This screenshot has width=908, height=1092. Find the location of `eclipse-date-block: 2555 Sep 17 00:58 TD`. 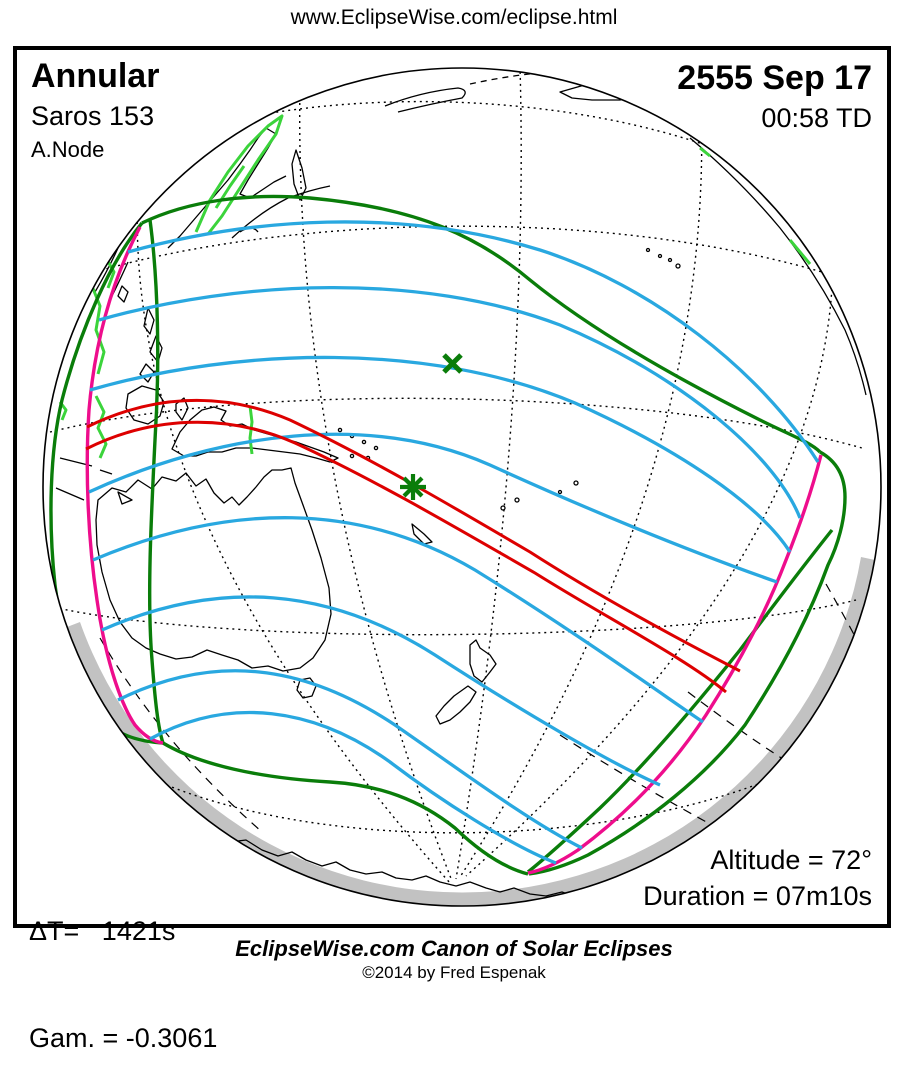

eclipse-date-block: 2555 Sep 17 00:58 TD is located at coordinates (774, 96).